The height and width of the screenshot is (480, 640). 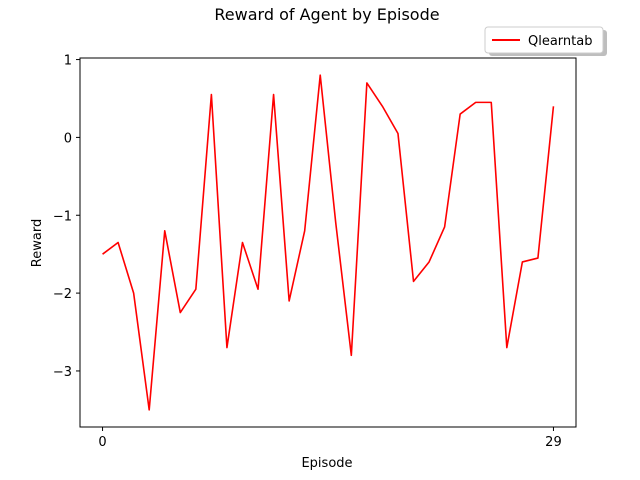 I want to click on x-tick-label: 0, so click(x=102, y=442).